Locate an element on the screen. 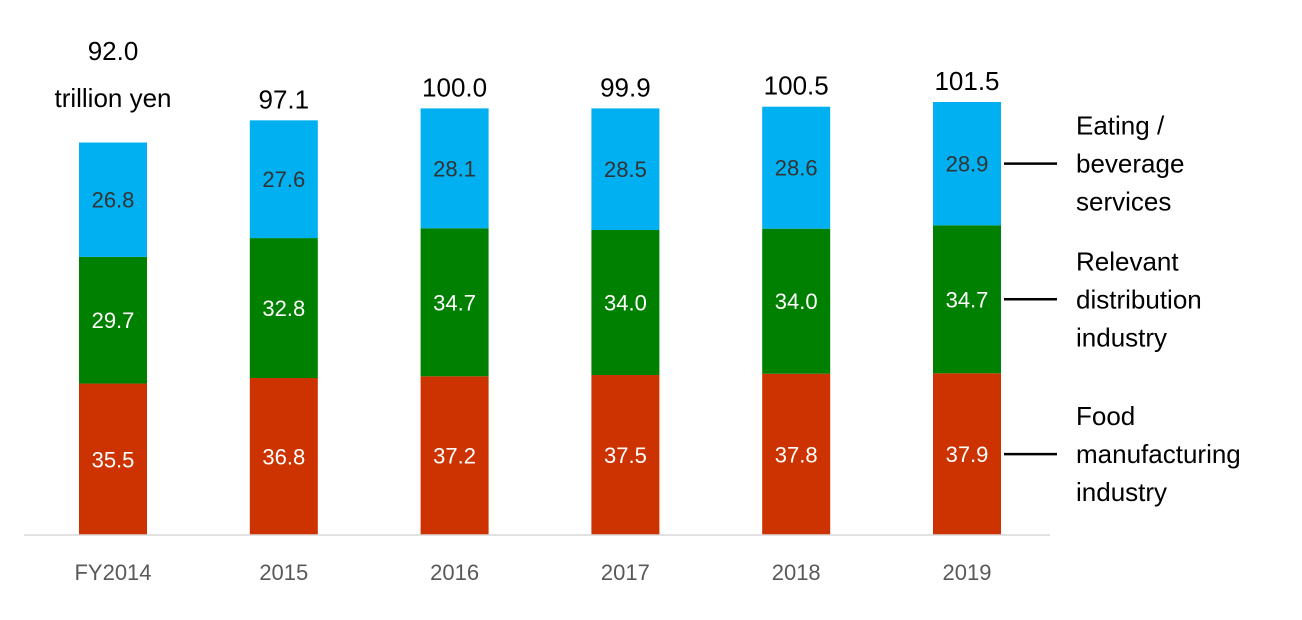 Image resolution: width=1302 pixels, height=620 pixels. legend-entry: Food is located at coordinates (1105, 416).